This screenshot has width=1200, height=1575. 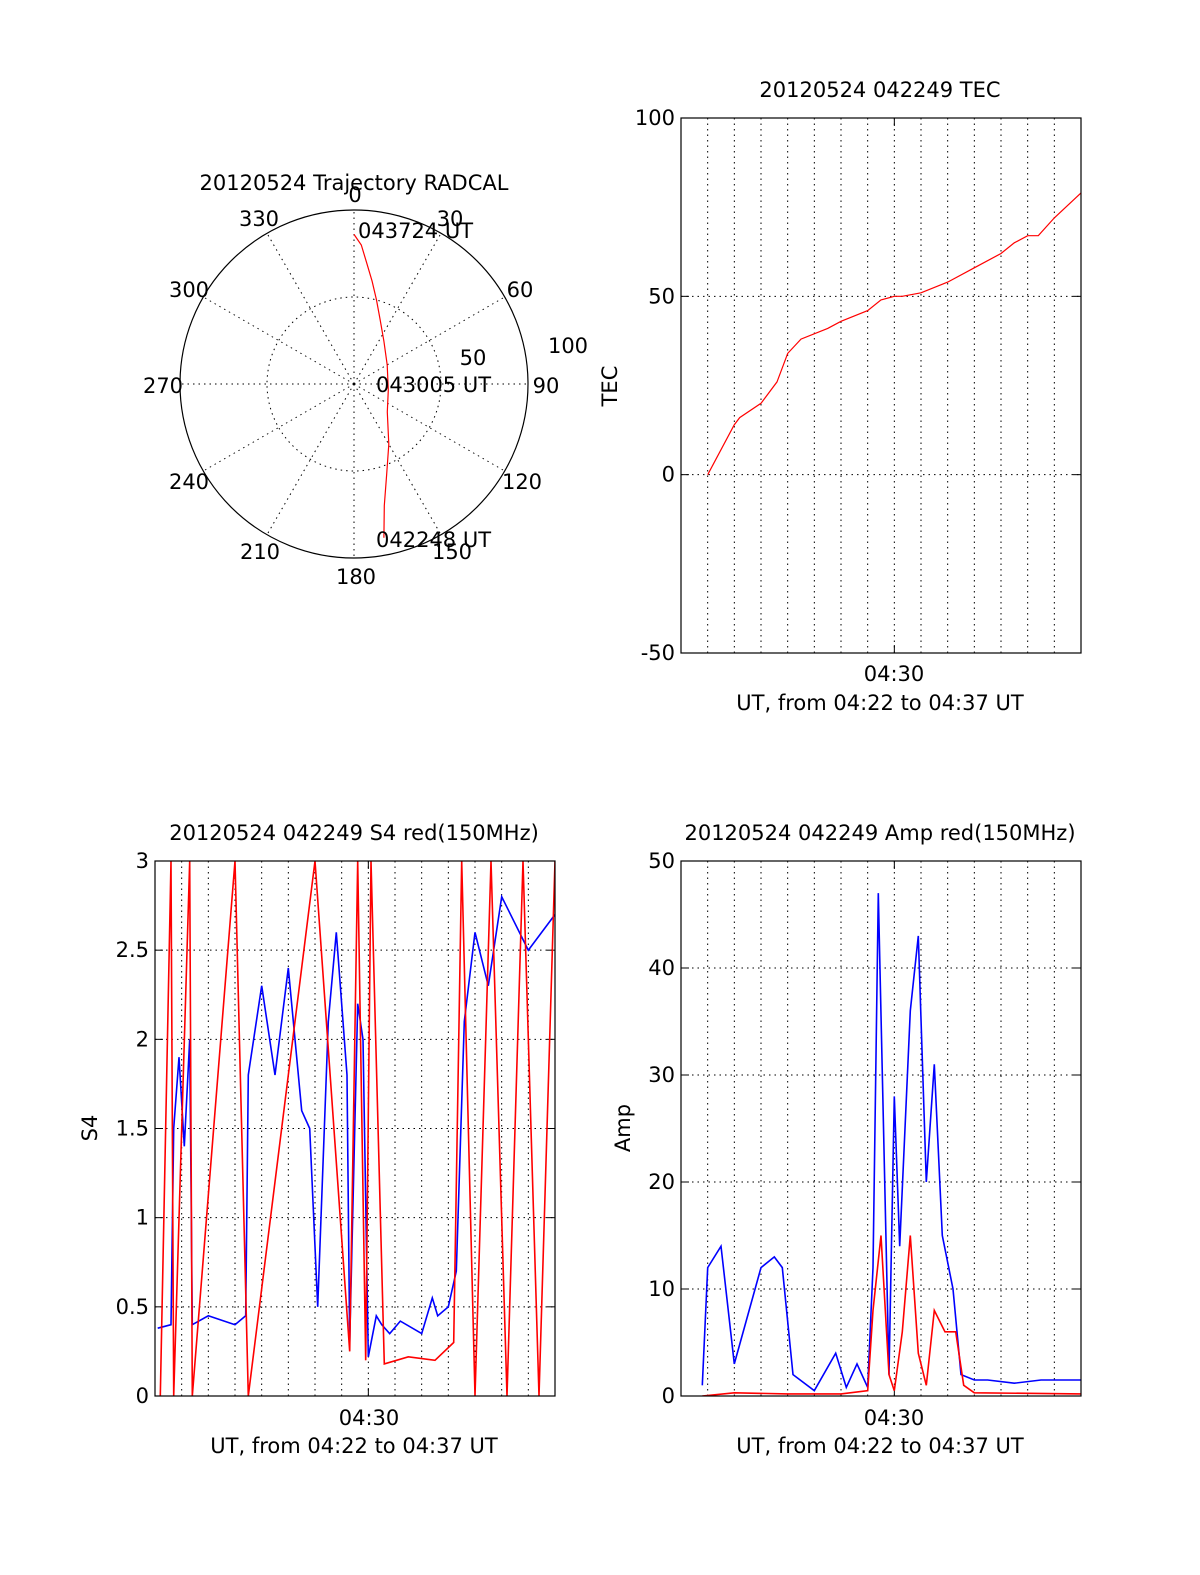 I want to click on tec-ytick-label: 100, so click(x=655, y=118).